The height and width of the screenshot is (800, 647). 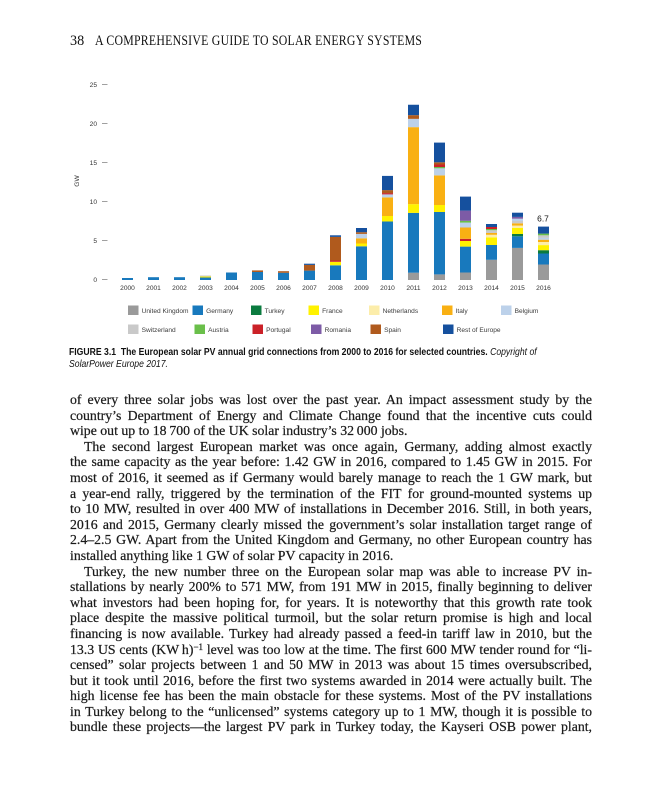 I want to click on svg-text: Romania, so click(x=338, y=330).